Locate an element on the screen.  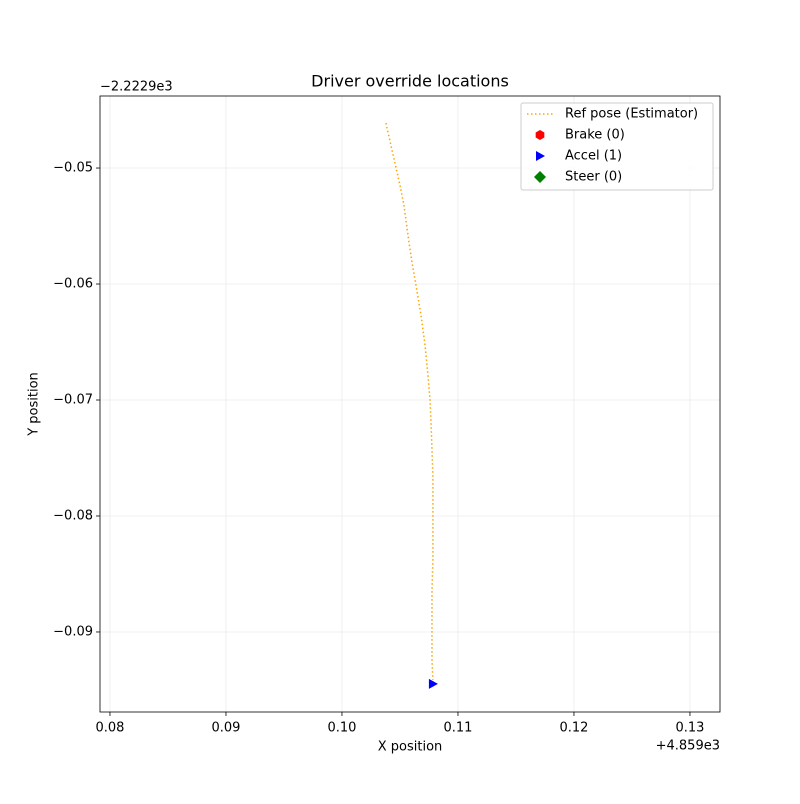
y-axis-label: Y position is located at coordinates (34, 404).